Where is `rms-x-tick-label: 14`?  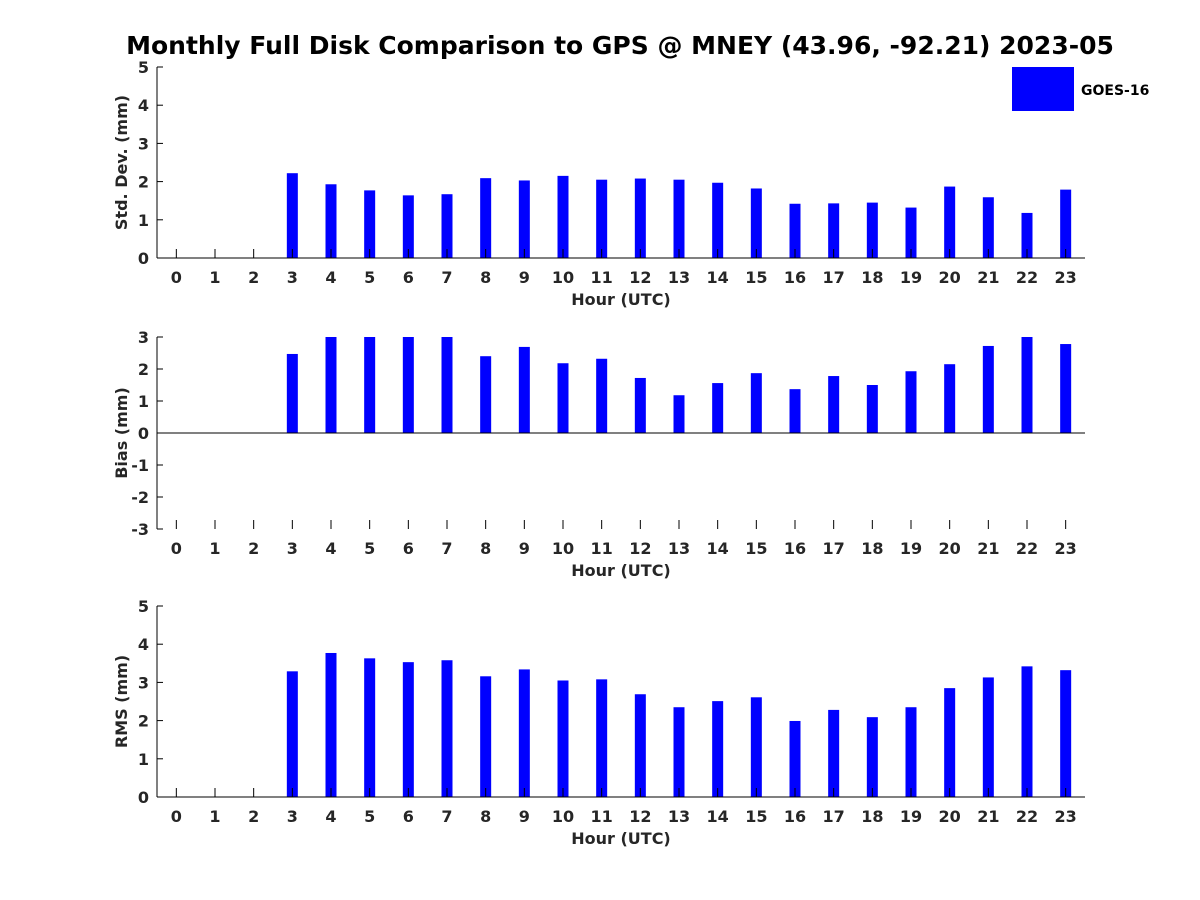
rms-x-tick-label: 14 is located at coordinates (718, 816).